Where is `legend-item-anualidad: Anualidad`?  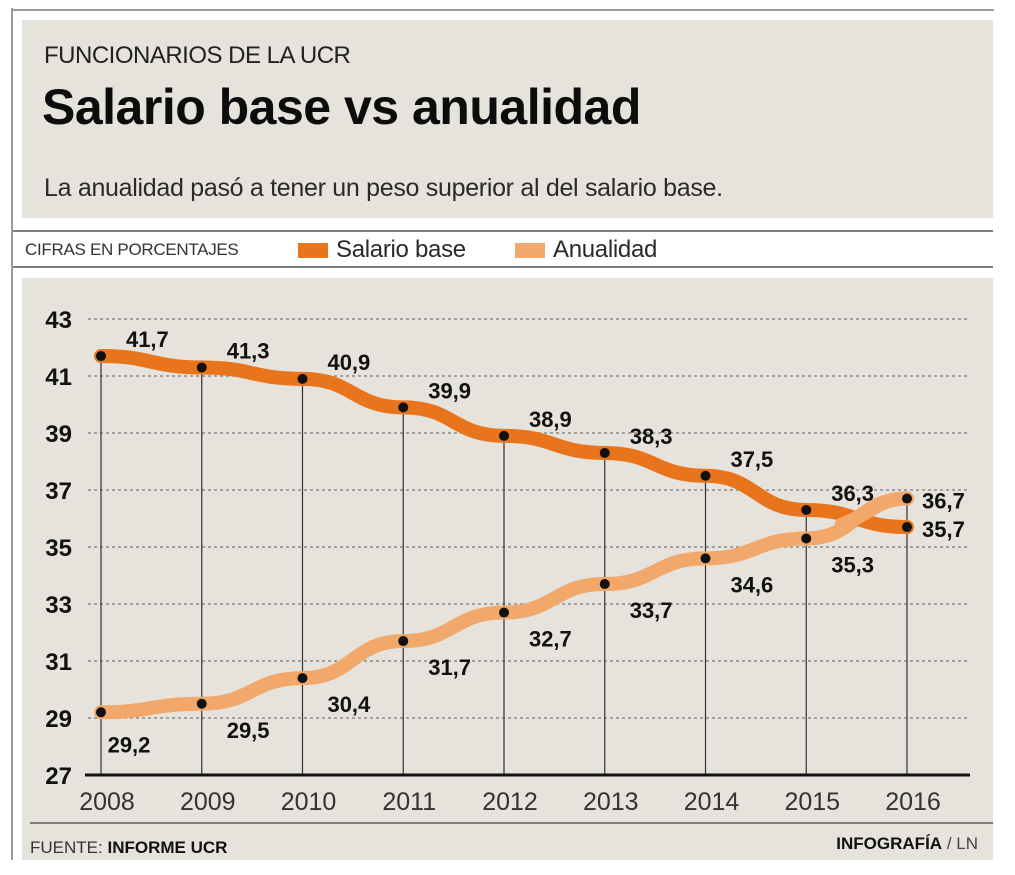 legend-item-anualidad: Anualidad is located at coordinates (586, 250).